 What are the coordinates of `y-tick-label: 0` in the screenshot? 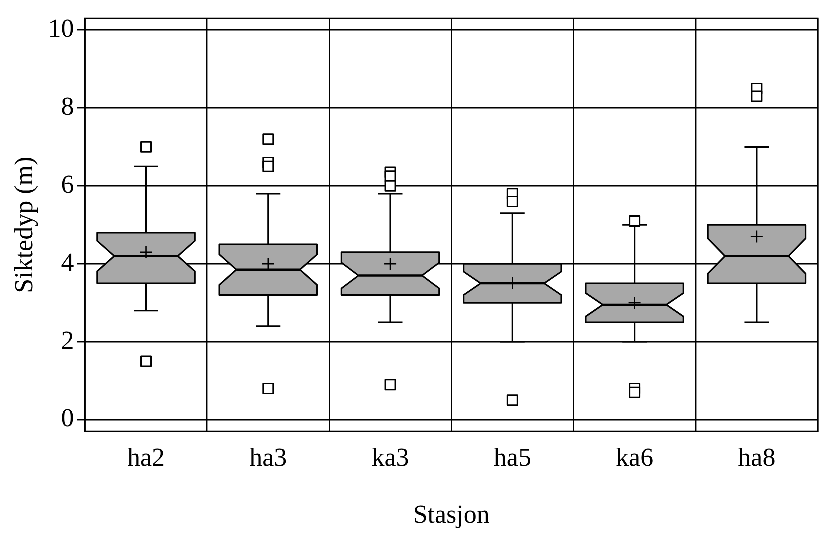 It's located at (67, 418).